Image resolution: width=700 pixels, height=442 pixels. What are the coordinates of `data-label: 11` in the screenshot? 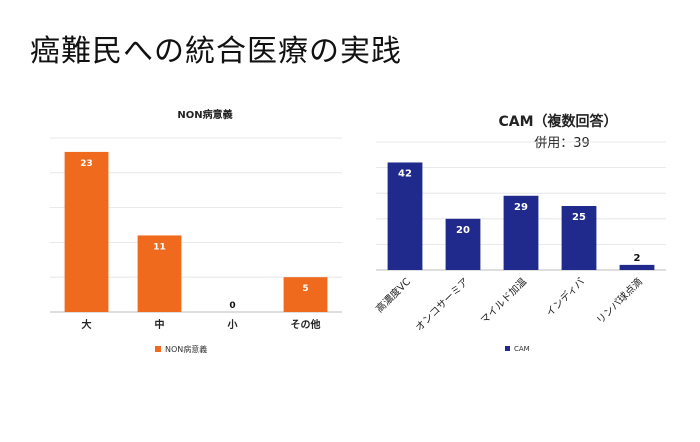 It's located at (159, 247).